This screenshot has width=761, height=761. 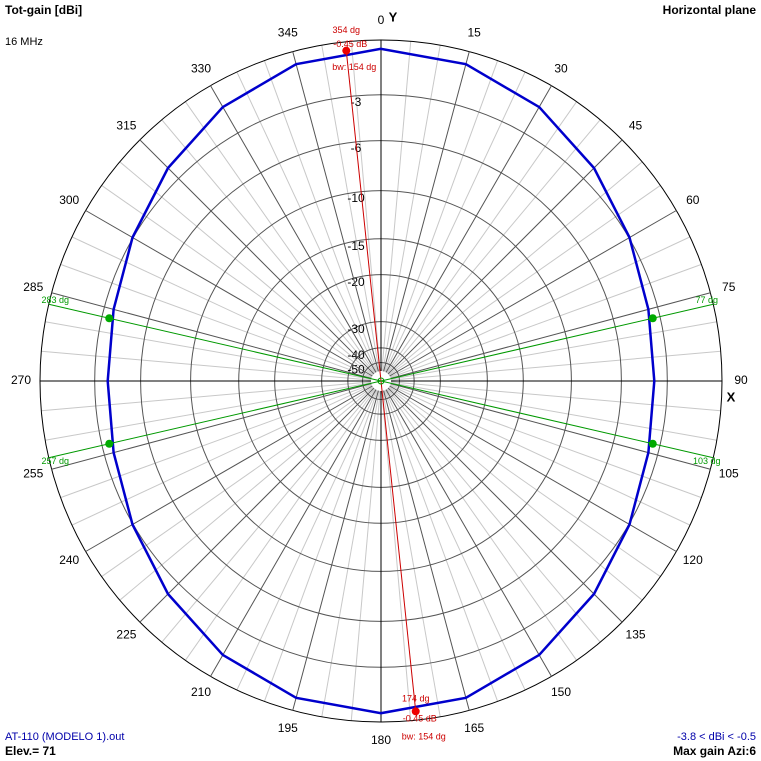 What do you see at coordinates (288, 728) in the screenshot?
I see `angle-tick-label: 195` at bounding box center [288, 728].